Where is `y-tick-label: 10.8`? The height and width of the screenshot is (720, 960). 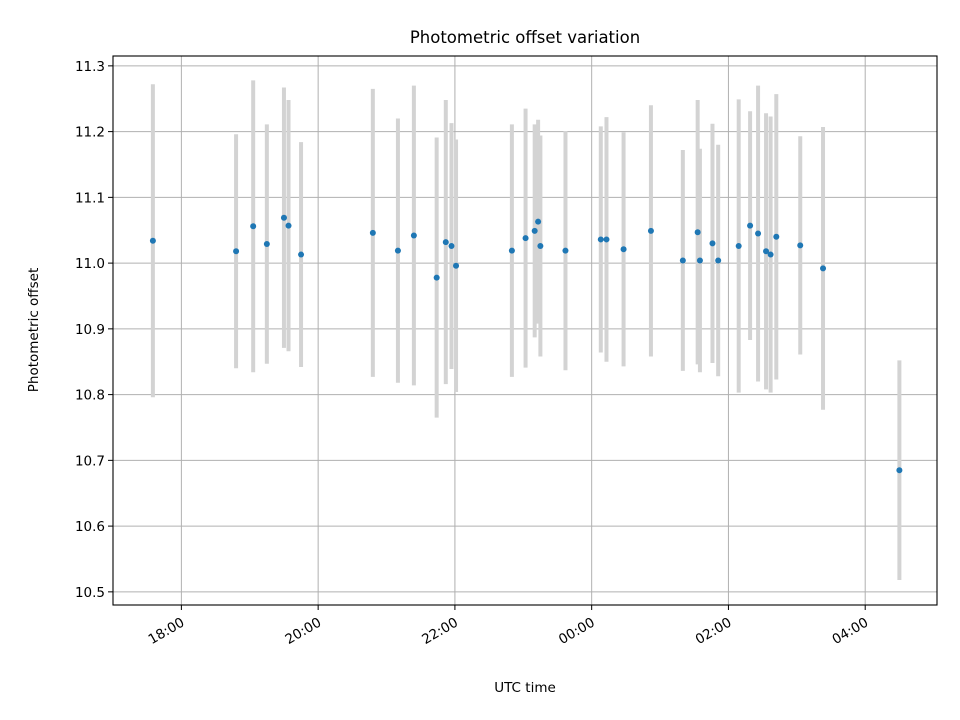
y-tick-label: 10.8 is located at coordinates (90, 396).